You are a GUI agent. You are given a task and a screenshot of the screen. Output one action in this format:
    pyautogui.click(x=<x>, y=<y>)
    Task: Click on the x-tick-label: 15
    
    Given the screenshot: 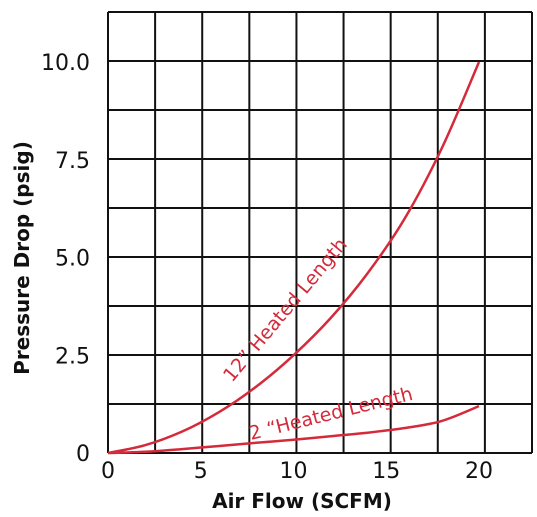 What is the action you would take?
    pyautogui.click(x=386, y=471)
    